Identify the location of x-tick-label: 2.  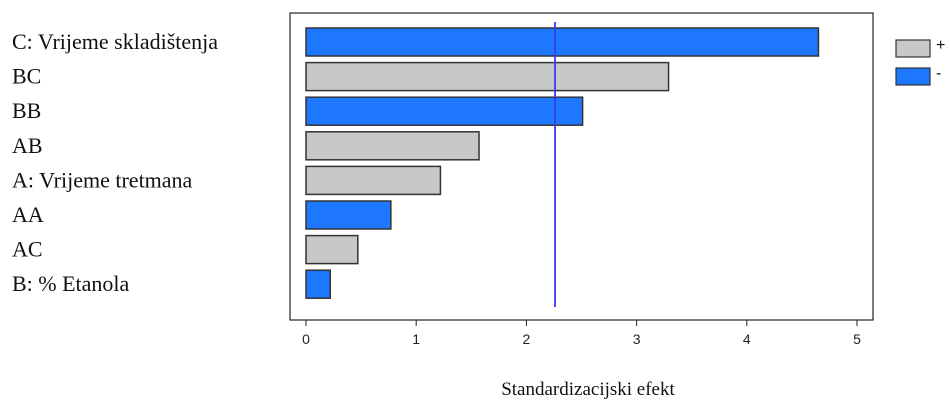
(527, 339).